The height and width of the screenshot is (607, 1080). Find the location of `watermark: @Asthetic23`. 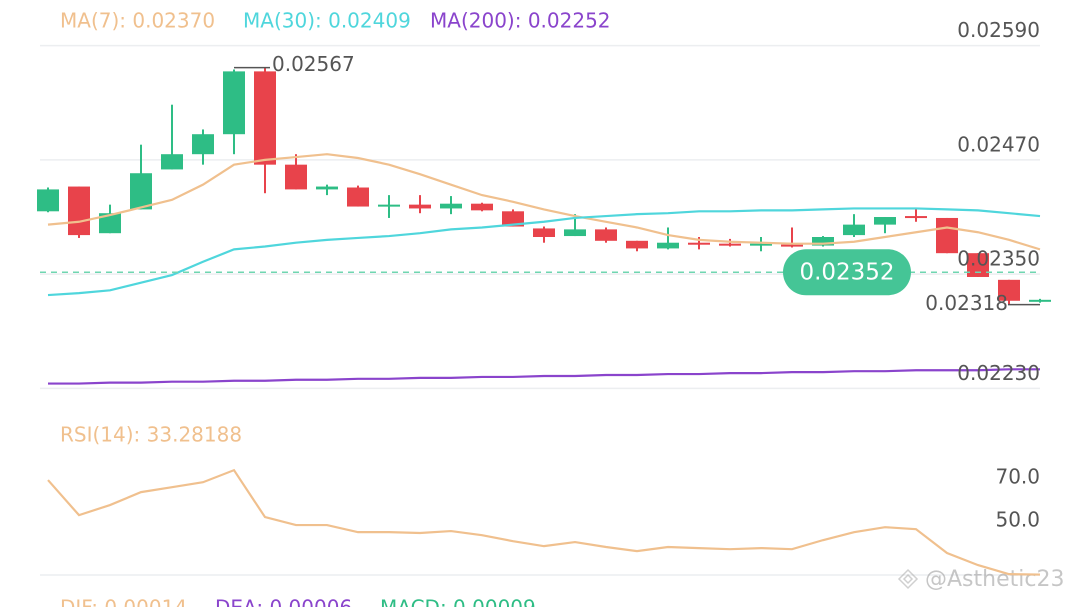

watermark: @Asthetic23 is located at coordinates (980, 579).